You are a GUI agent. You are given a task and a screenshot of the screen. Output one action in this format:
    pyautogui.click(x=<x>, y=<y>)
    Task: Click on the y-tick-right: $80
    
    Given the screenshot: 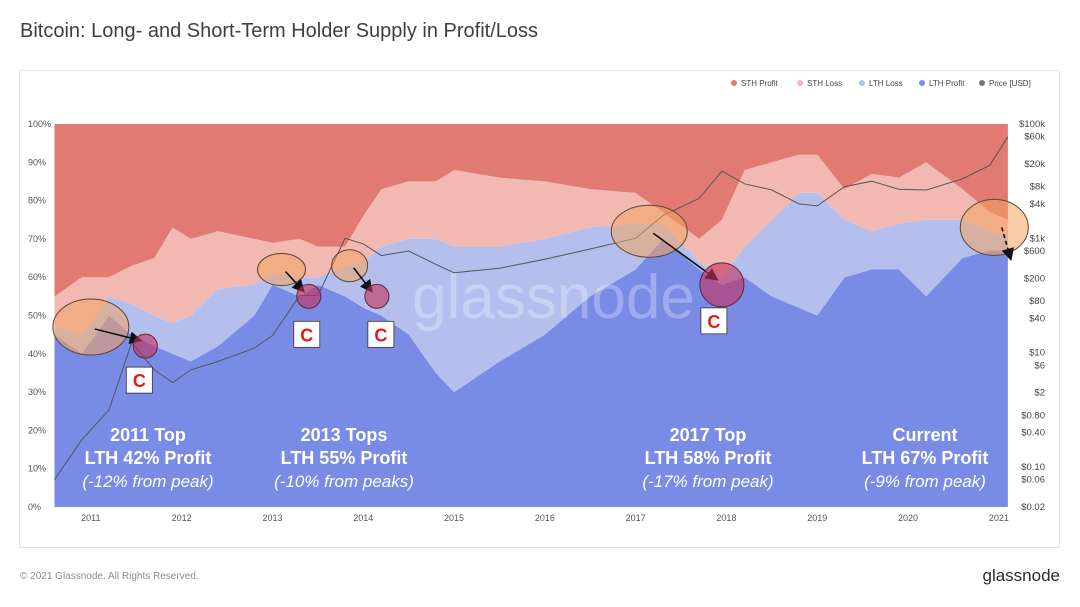 What is the action you would take?
    pyautogui.click(x=1037, y=301)
    